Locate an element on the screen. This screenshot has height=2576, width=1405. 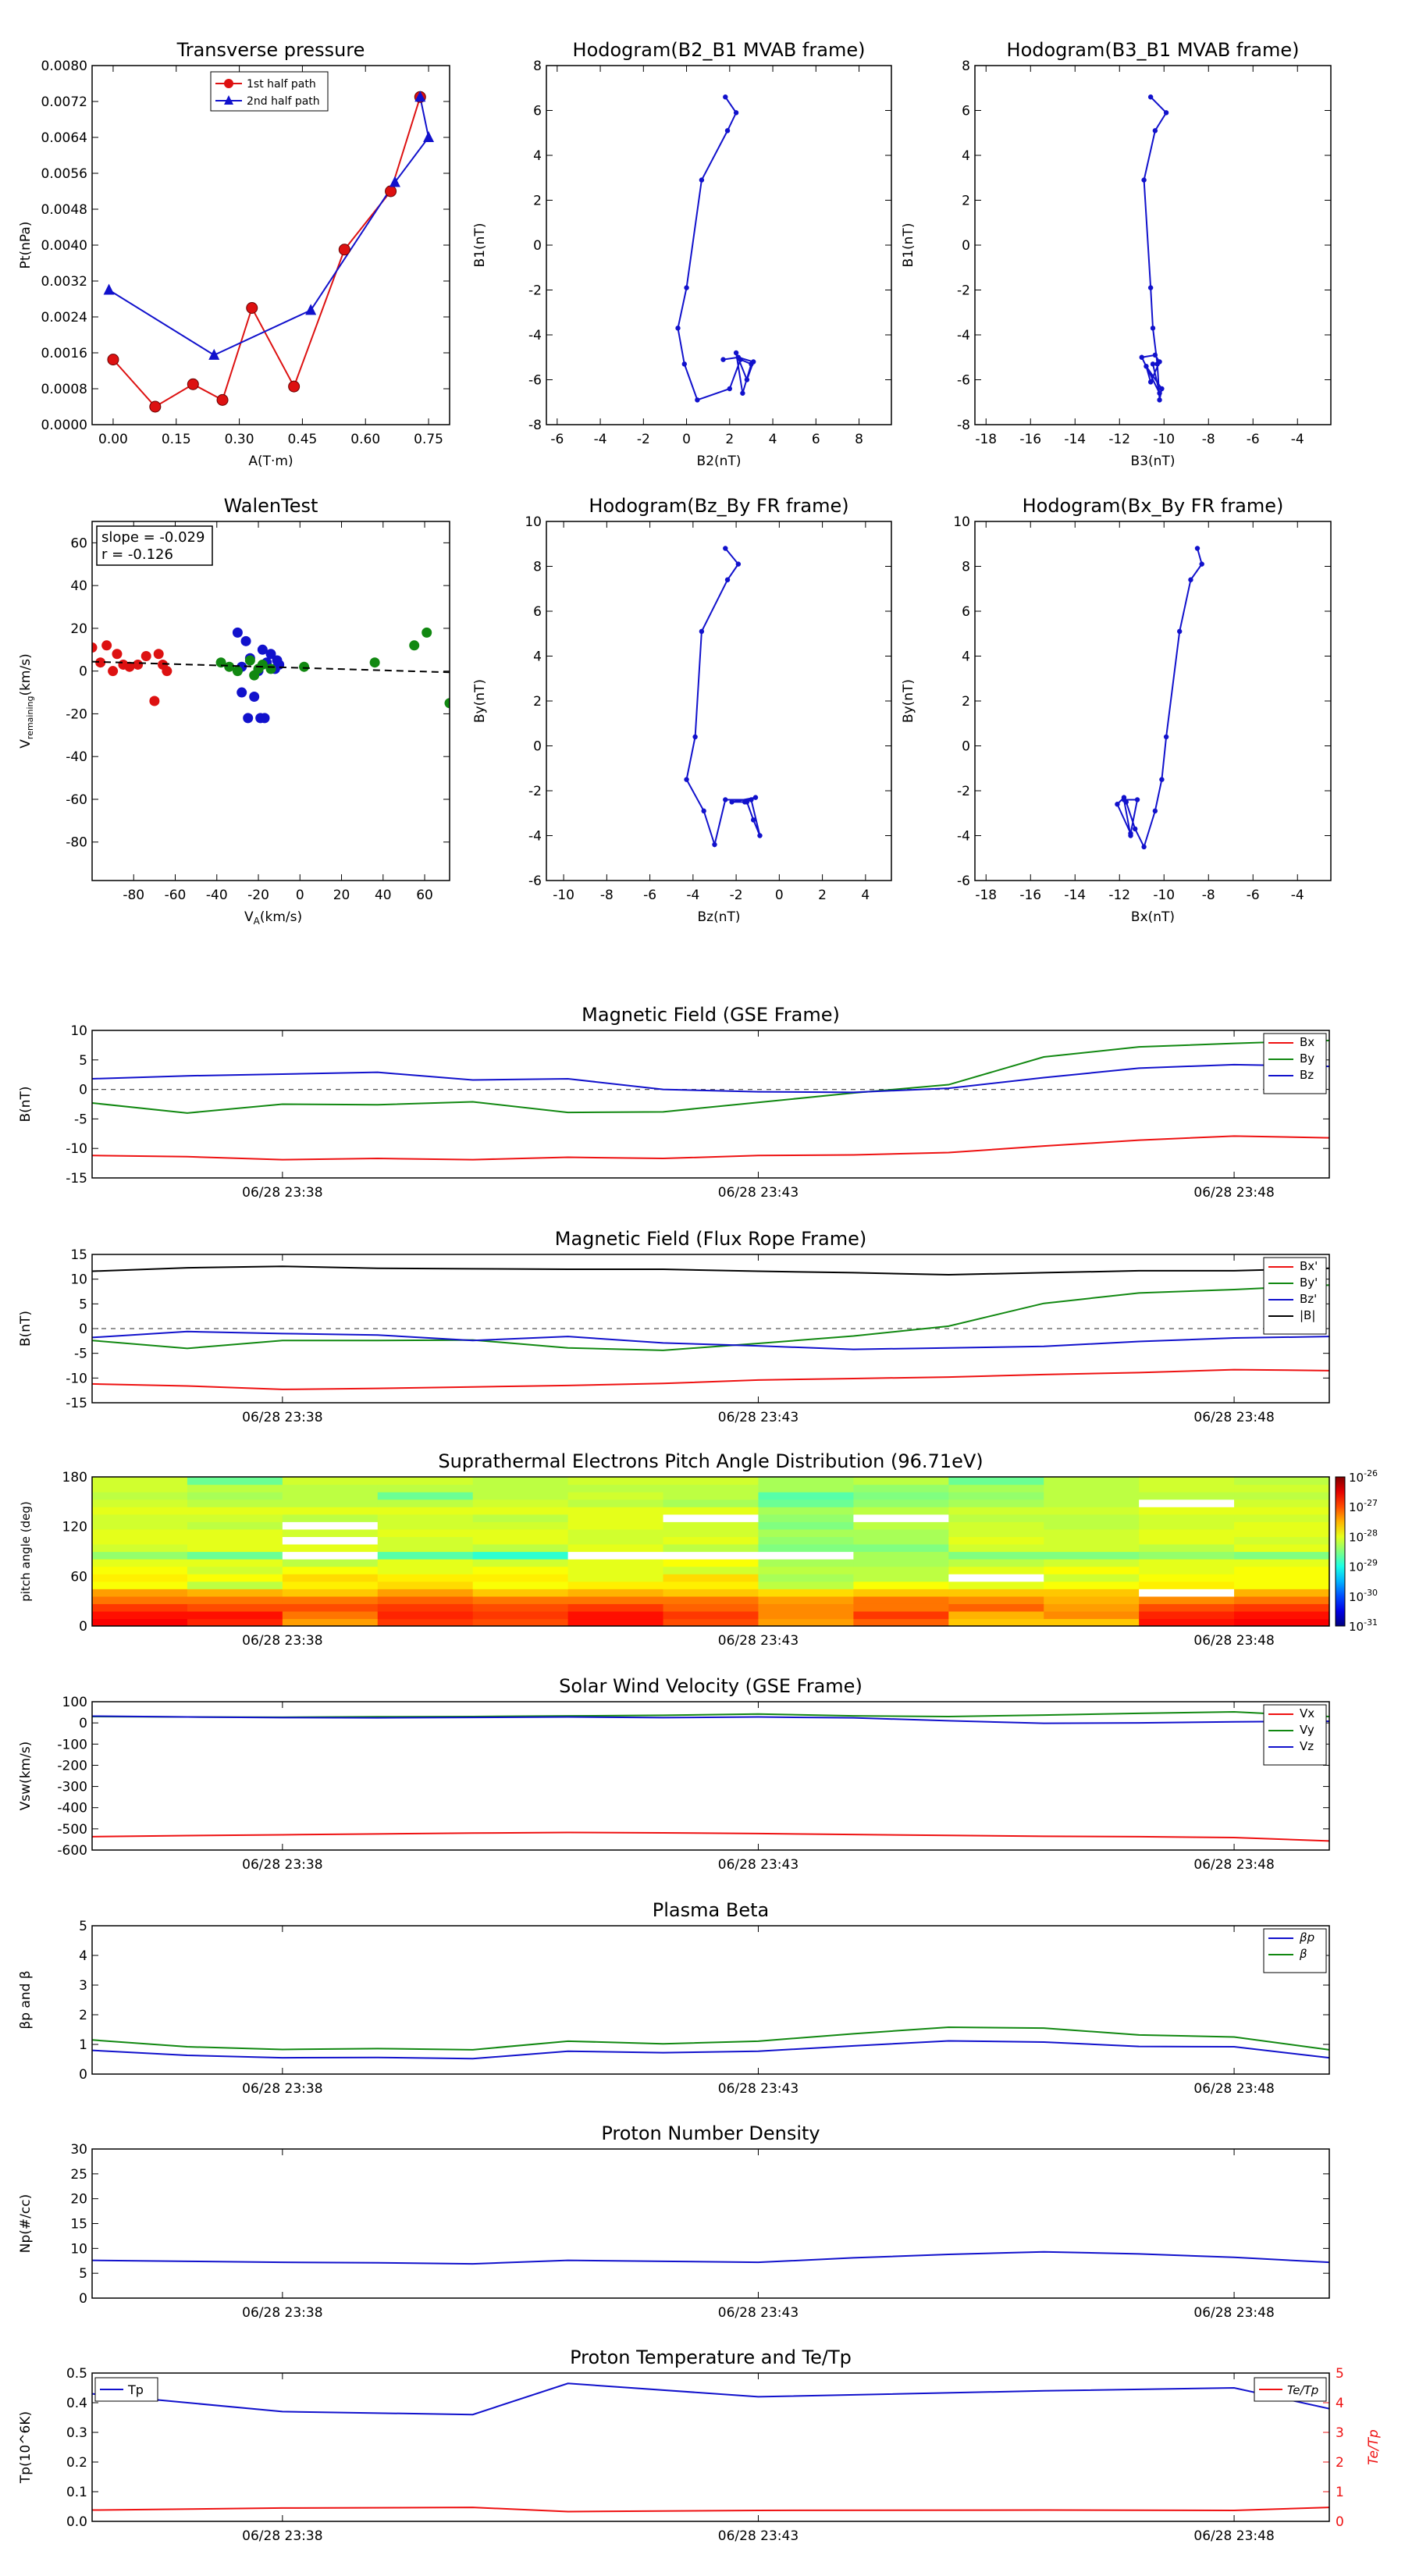
x-tick-label: -10 is located at coordinates (1164, 439).